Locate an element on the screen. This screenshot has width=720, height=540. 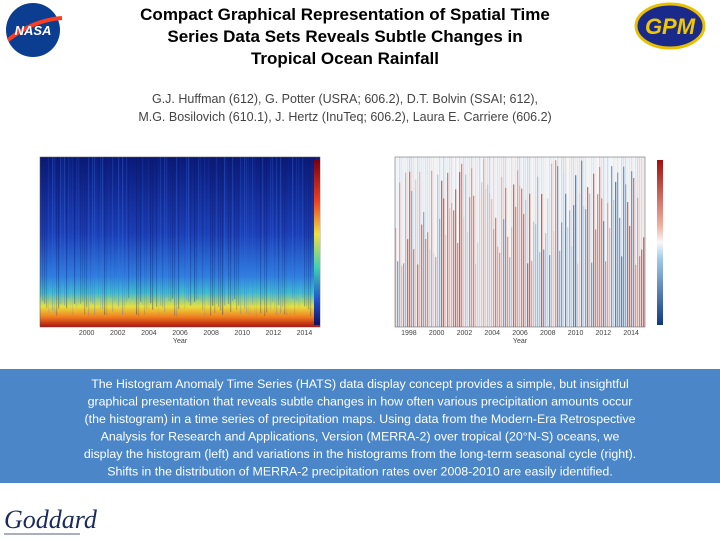
x-axis-label: Year is located at coordinates (180, 341).